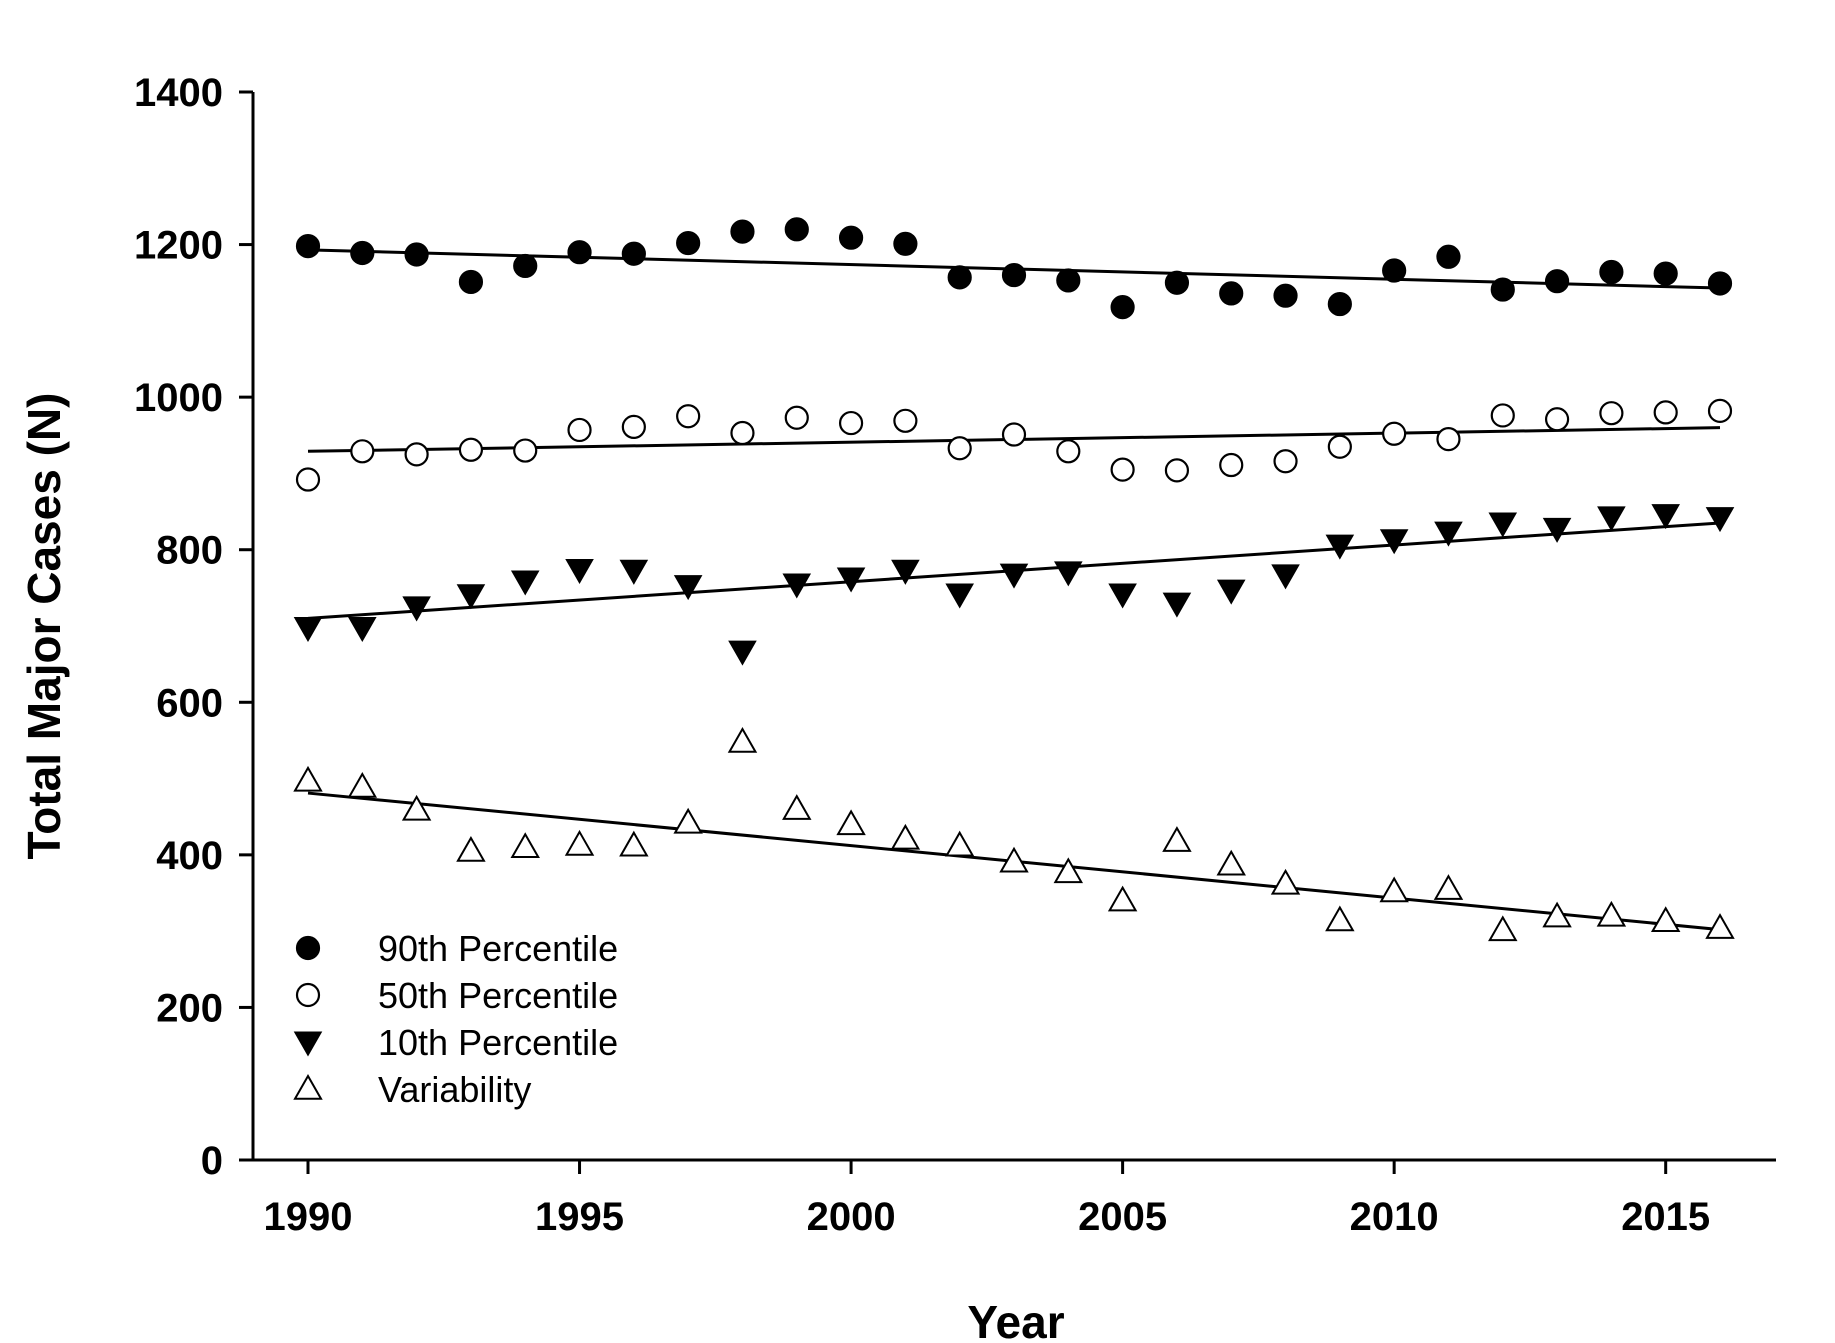 The image size is (1835, 1343). Describe the element at coordinates (189, 703) in the screenshot. I see `y-tick-label: 600` at that location.